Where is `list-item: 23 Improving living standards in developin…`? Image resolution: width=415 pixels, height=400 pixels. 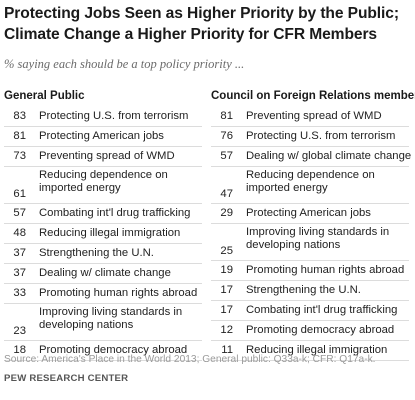 list-item: 23 Improving living standards in developin… is located at coordinates (103, 322).